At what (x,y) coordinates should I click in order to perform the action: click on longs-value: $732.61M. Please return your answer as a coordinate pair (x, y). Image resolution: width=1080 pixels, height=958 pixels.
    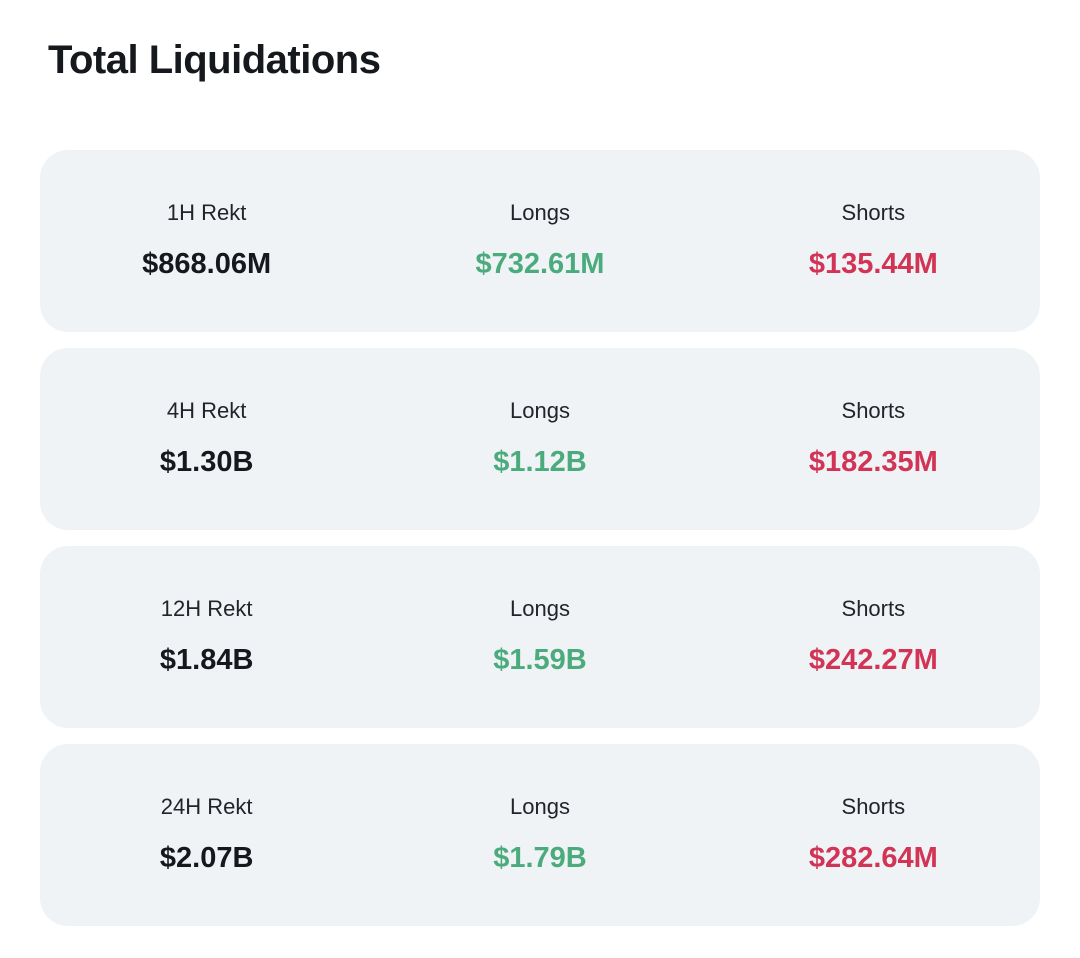
    Looking at the image, I should click on (540, 263).